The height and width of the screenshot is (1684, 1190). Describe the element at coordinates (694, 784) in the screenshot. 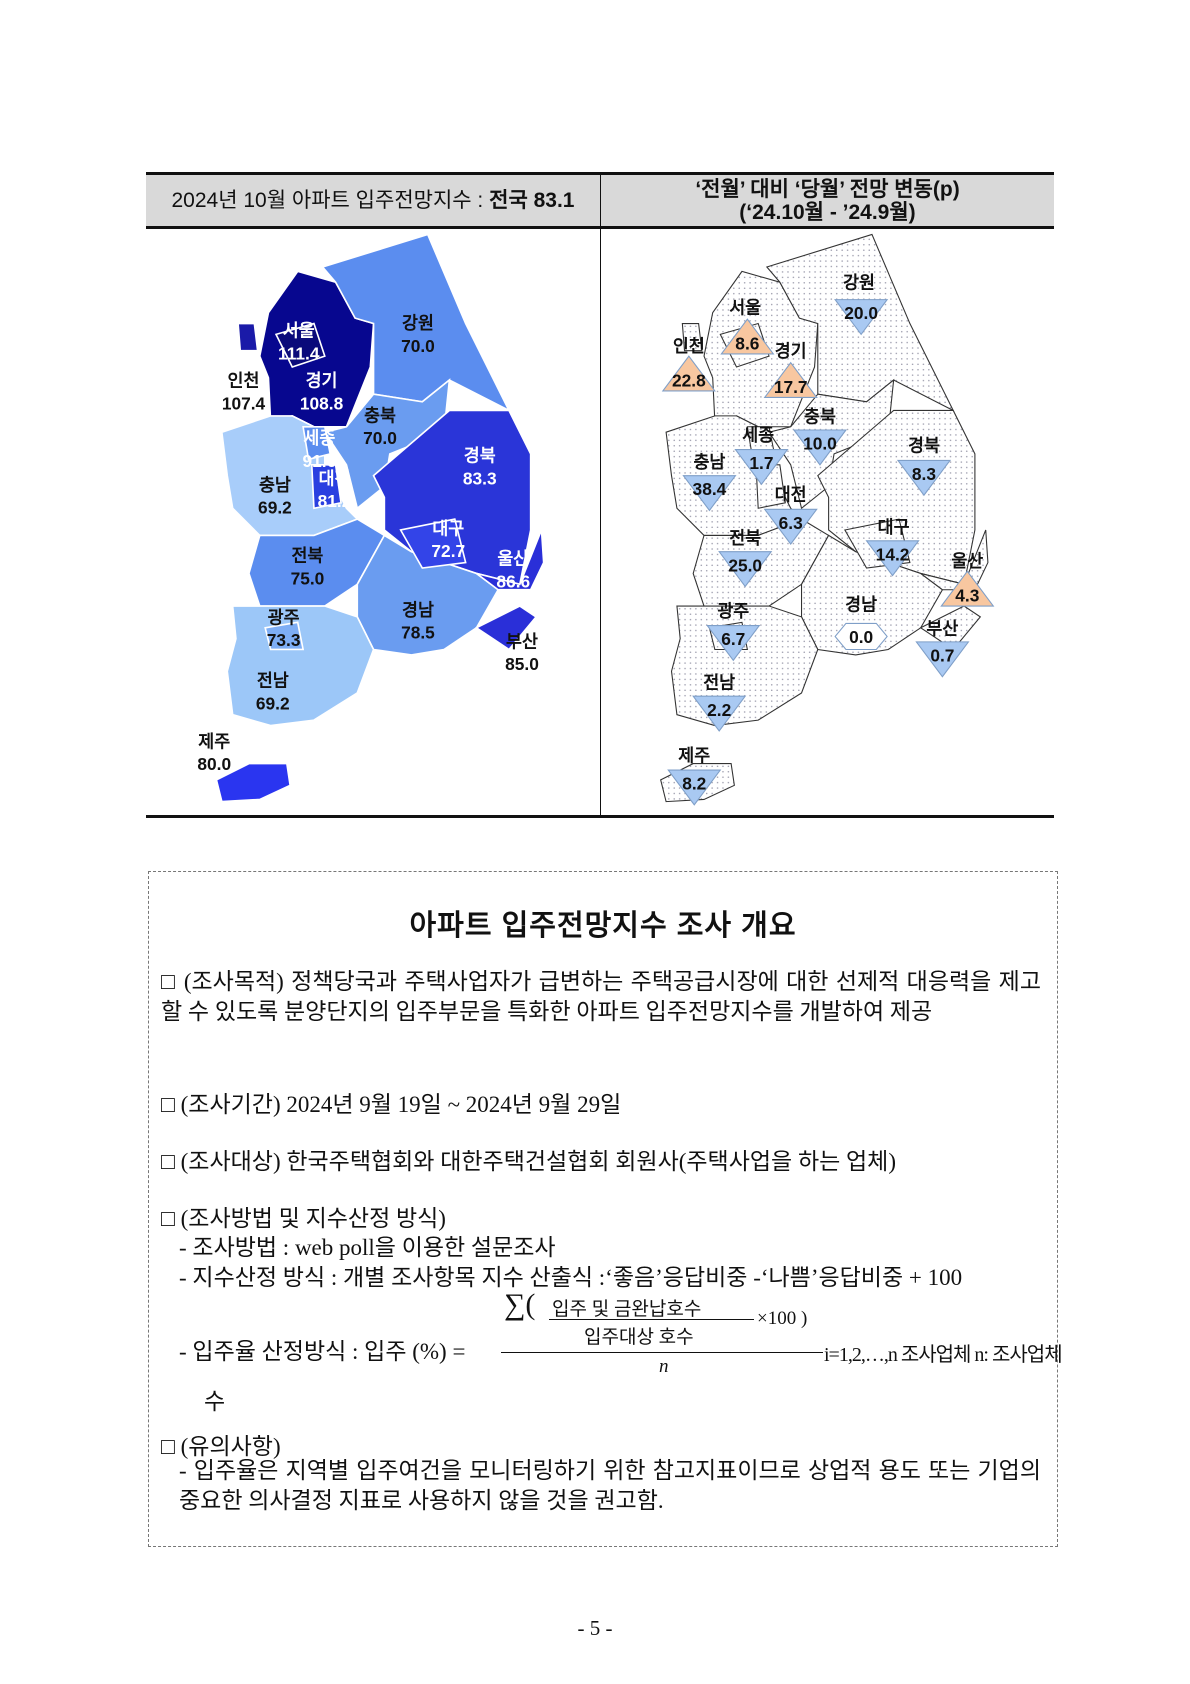

I see `change-value: 8.2` at that location.